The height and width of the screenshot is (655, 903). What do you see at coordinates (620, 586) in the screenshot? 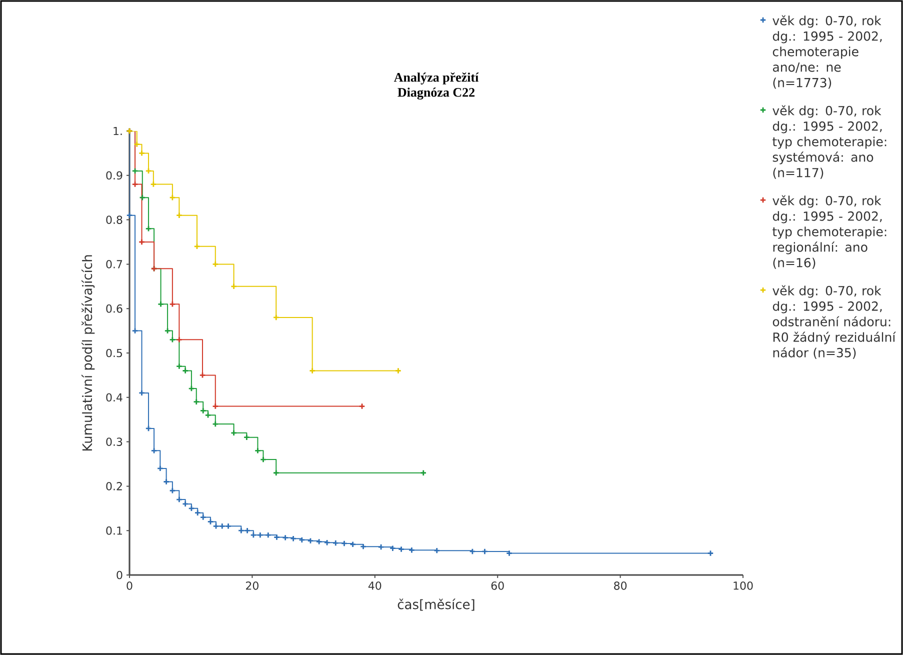
I see `x-tick-label: 80` at bounding box center [620, 586].